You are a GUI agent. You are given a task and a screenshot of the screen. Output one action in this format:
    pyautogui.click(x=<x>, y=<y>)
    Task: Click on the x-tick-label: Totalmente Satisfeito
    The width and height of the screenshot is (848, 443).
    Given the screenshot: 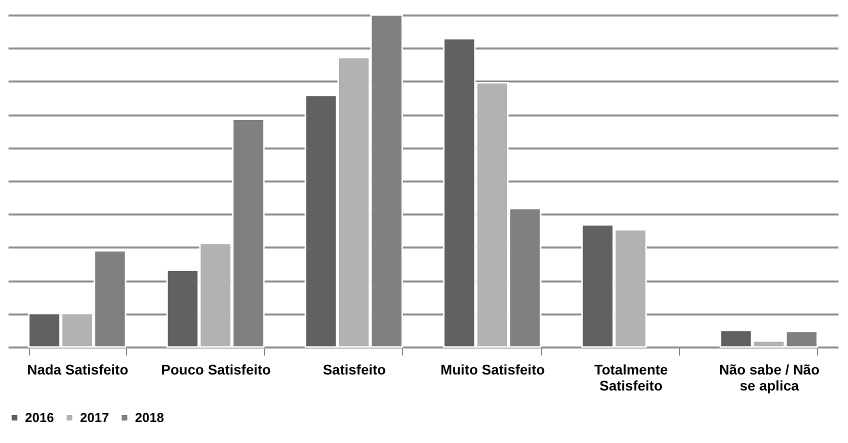 What is the action you would take?
    pyautogui.click(x=631, y=378)
    